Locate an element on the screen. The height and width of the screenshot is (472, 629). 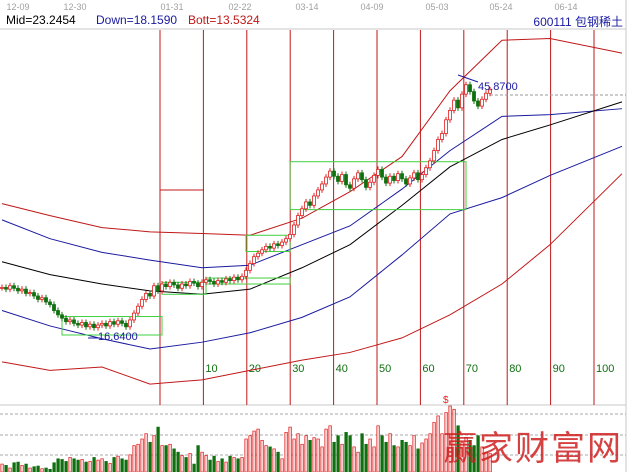
cycle-label: 40 is located at coordinates (342, 369).